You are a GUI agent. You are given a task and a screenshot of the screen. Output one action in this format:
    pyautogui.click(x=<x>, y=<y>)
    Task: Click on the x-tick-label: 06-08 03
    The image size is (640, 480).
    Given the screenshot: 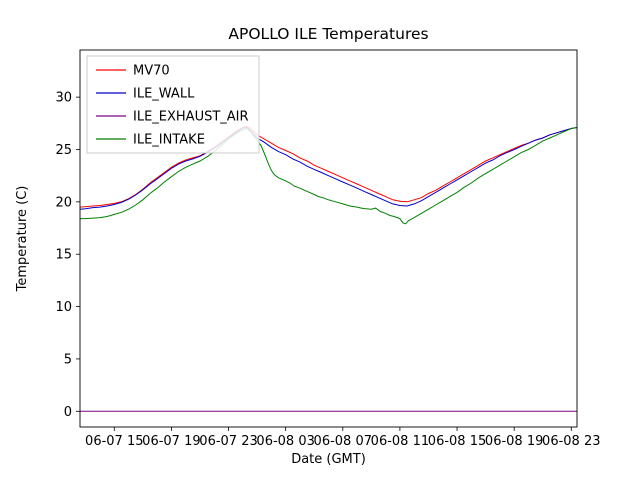 What is the action you would take?
    pyautogui.click(x=285, y=441)
    